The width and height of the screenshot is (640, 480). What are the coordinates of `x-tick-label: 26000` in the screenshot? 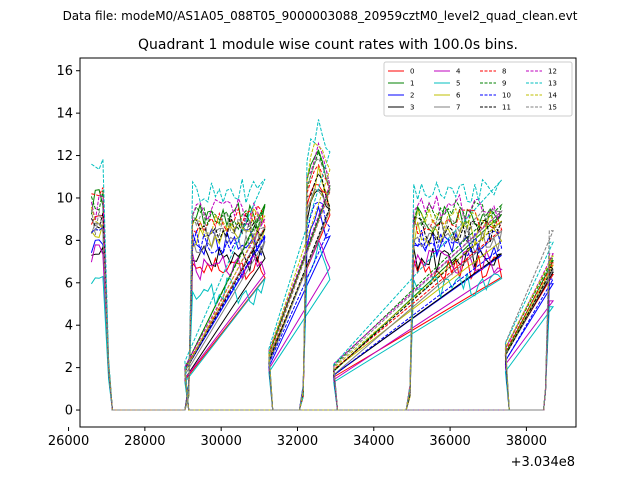 It's located at (68, 441).